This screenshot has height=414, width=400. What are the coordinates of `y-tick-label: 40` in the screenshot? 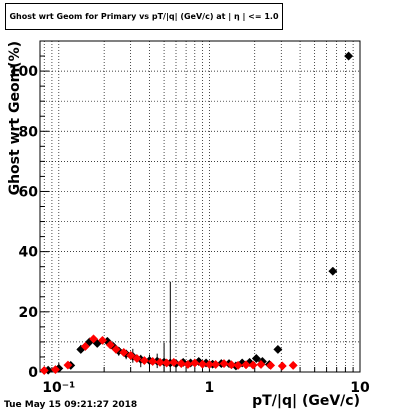 It's located at (29, 253).